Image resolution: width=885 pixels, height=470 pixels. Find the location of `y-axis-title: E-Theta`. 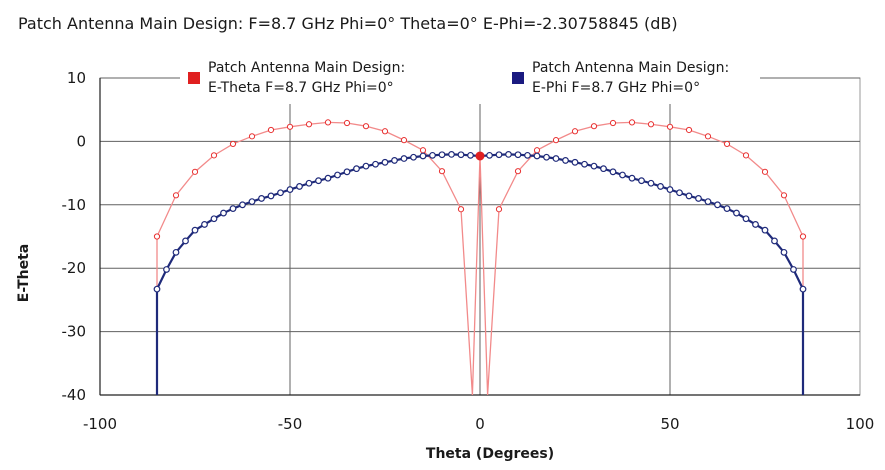

y-axis-title: E-Theta is located at coordinates (24, 273).